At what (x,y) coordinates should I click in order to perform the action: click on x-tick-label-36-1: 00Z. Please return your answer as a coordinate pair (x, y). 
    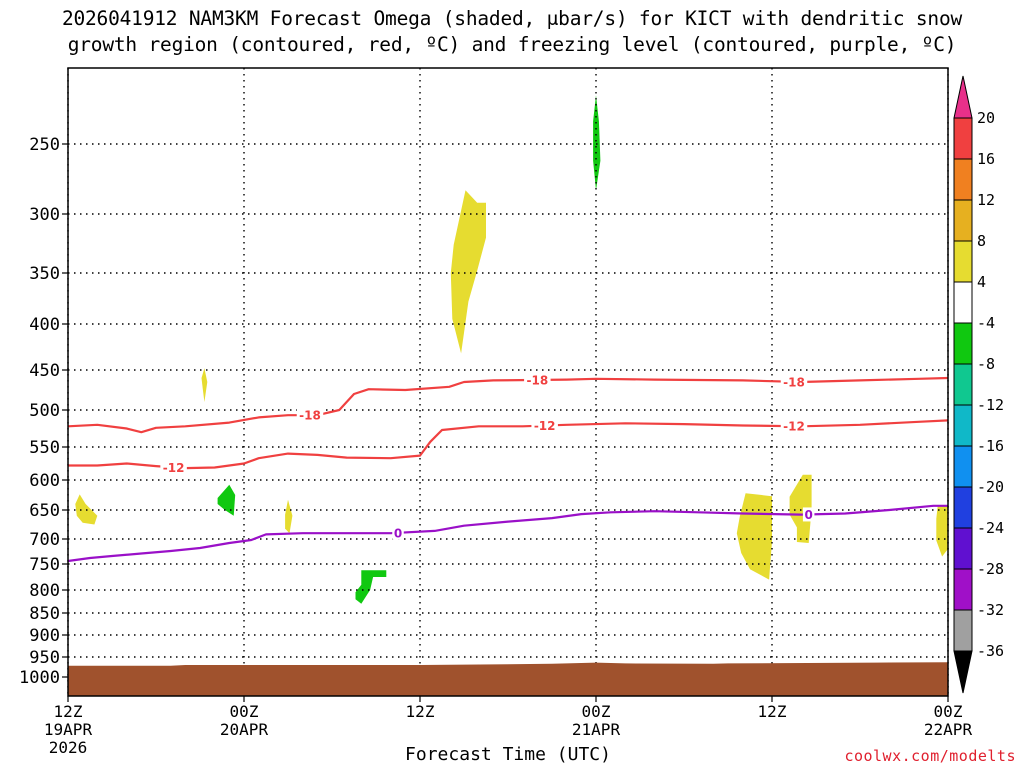
    Looking at the image, I should click on (596, 711).